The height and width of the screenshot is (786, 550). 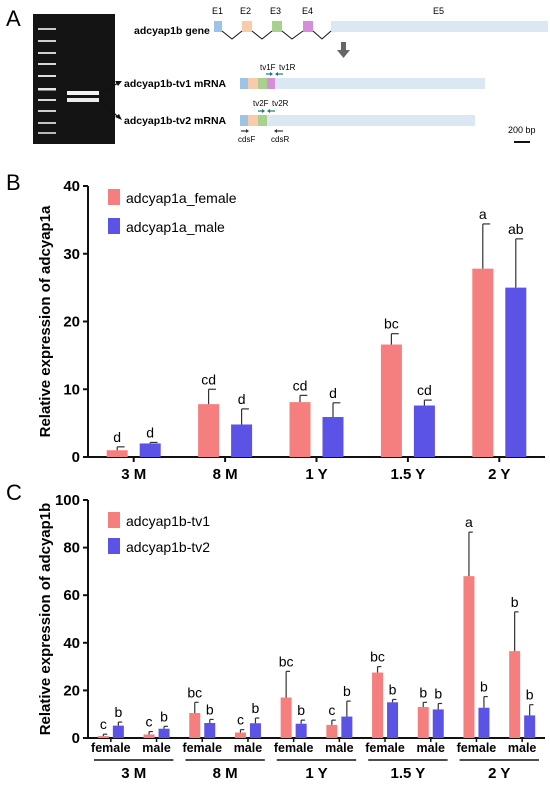 I want to click on exon-label-e3: E3, so click(x=275, y=11).